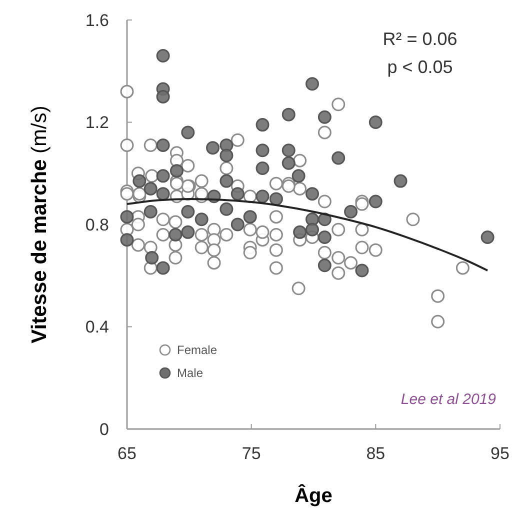 The width and height of the screenshot is (524, 515). I want to click on y-axis-title: Vitesse de marche (m/s), so click(39, 225).